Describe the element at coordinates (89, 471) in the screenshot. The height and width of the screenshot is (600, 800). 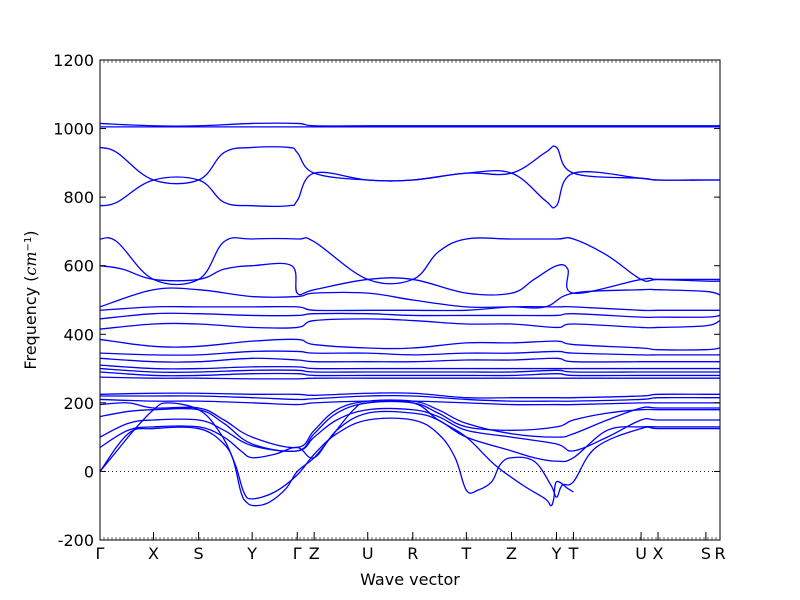
I see `y-tick-label: 0` at that location.